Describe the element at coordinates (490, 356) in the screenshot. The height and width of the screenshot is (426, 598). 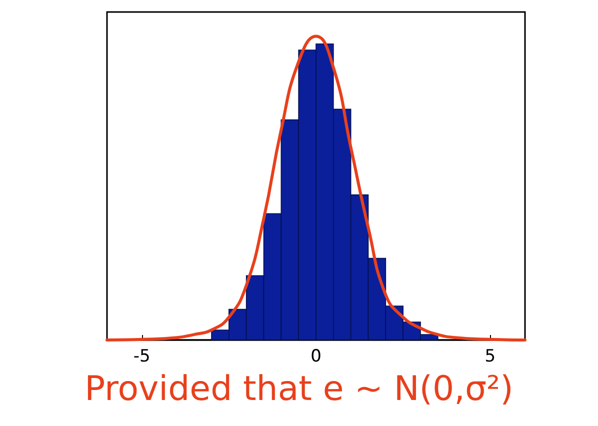
I see `x-tick-label: 5` at that location.